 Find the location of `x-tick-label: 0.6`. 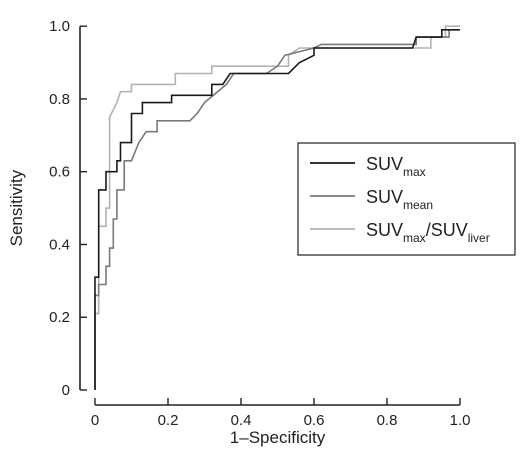

x-tick-label: 0.6 is located at coordinates (314, 420).